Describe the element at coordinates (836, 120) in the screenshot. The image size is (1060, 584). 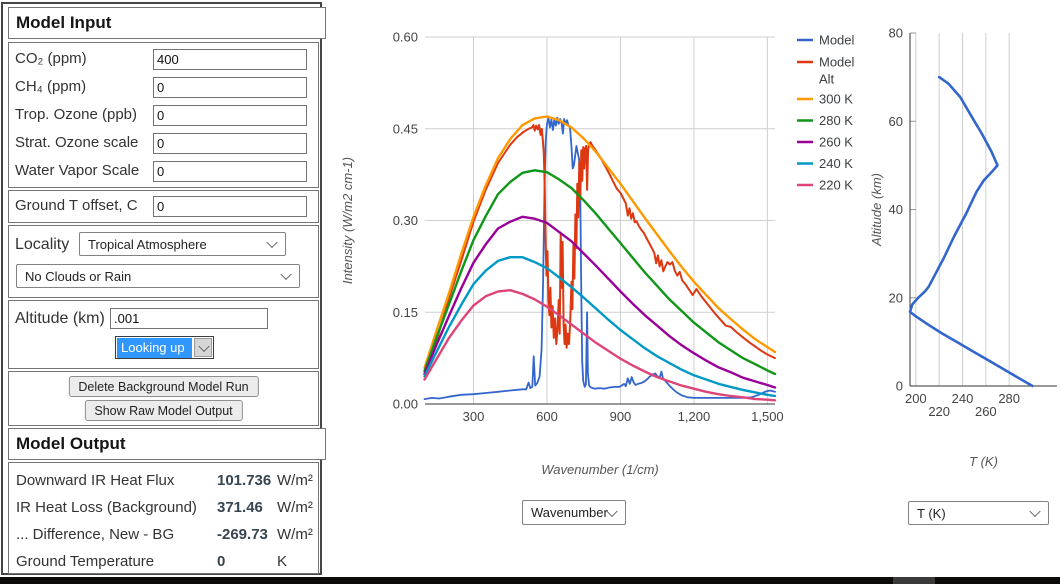
I see `svg-text: 280 K` at that location.